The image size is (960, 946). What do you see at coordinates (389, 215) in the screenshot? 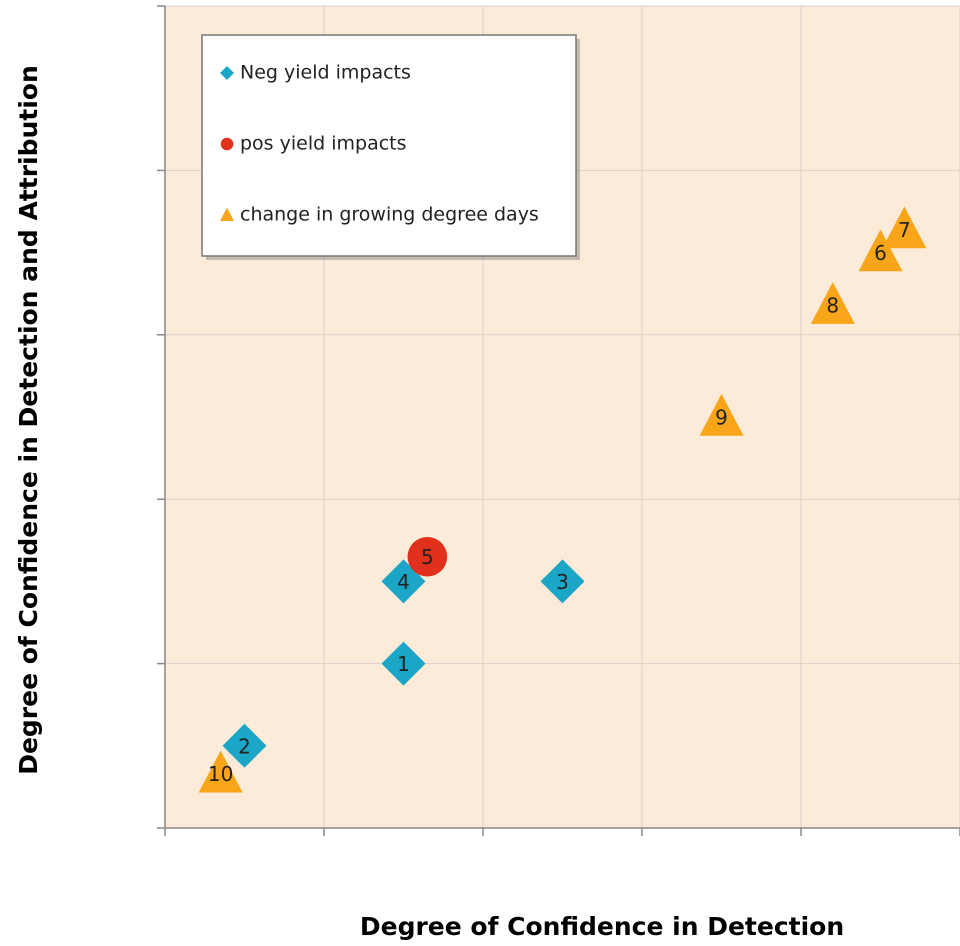
I see `legend-label: change in growing degree days` at bounding box center [389, 215].